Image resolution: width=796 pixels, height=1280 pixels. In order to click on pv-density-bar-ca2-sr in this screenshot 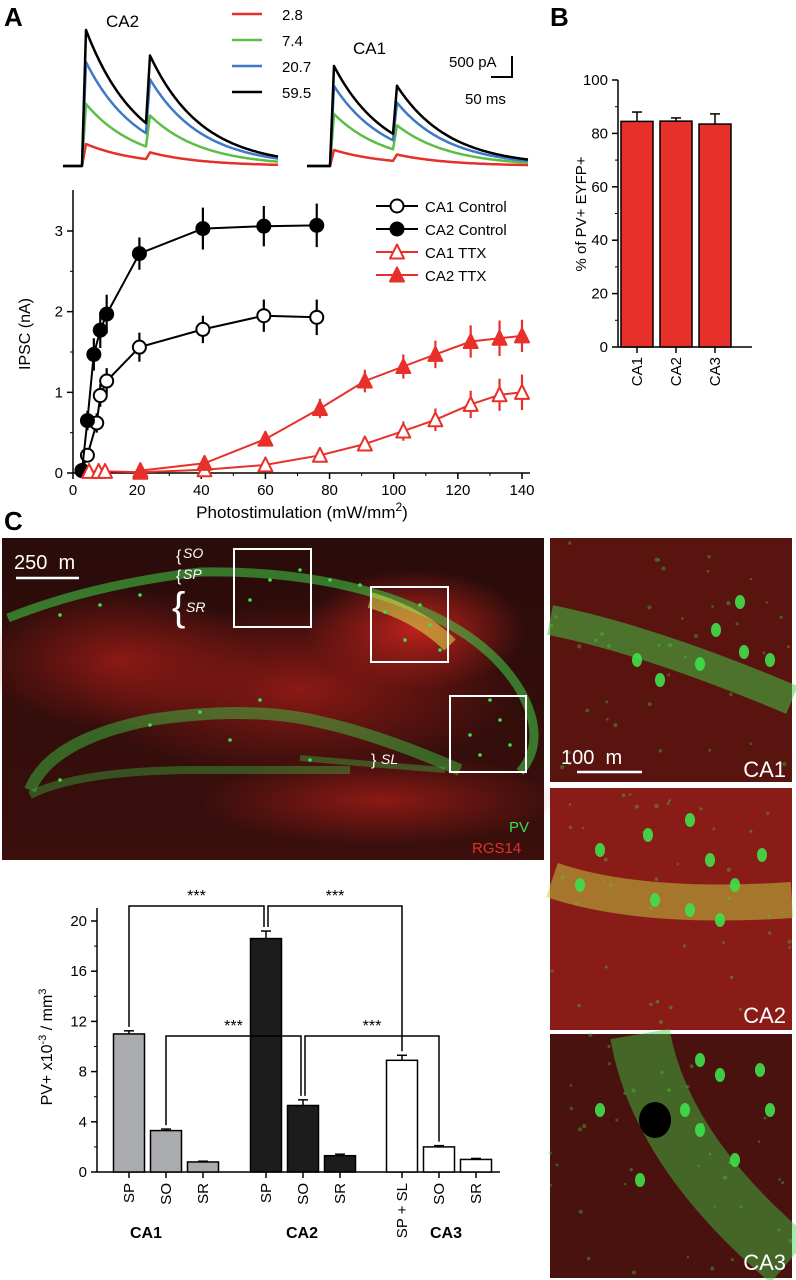, I will do `click(340, 1163)`.